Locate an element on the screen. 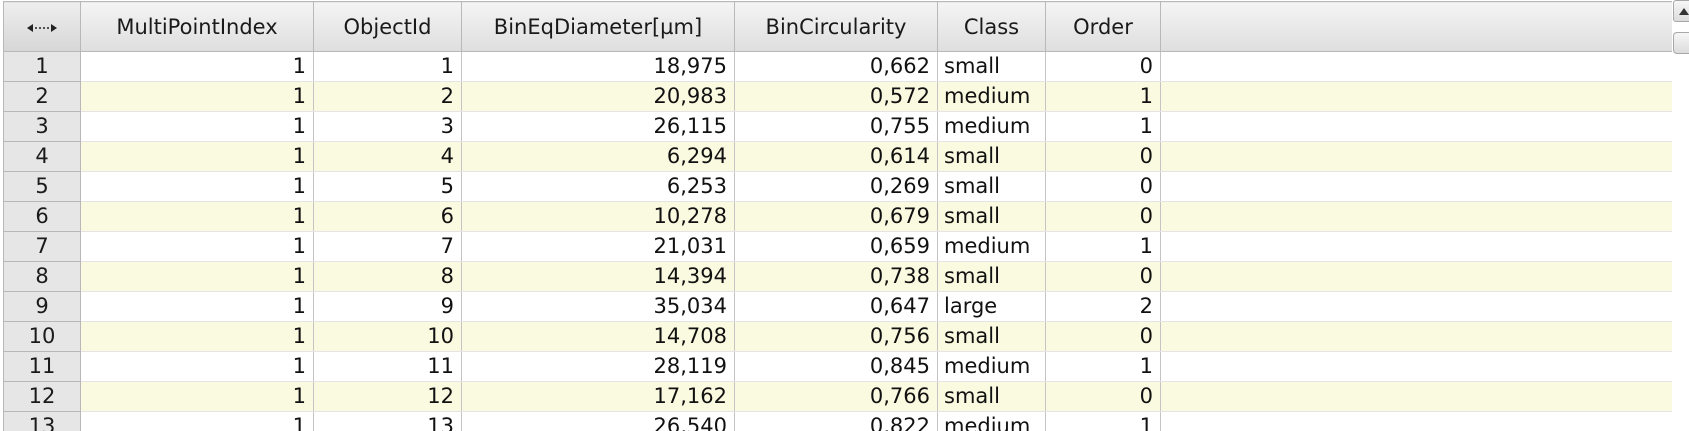 This screenshot has height=431, width=1689. table-row: 1 1 1 18,975 0,662 small 0 is located at coordinates (843, 66).